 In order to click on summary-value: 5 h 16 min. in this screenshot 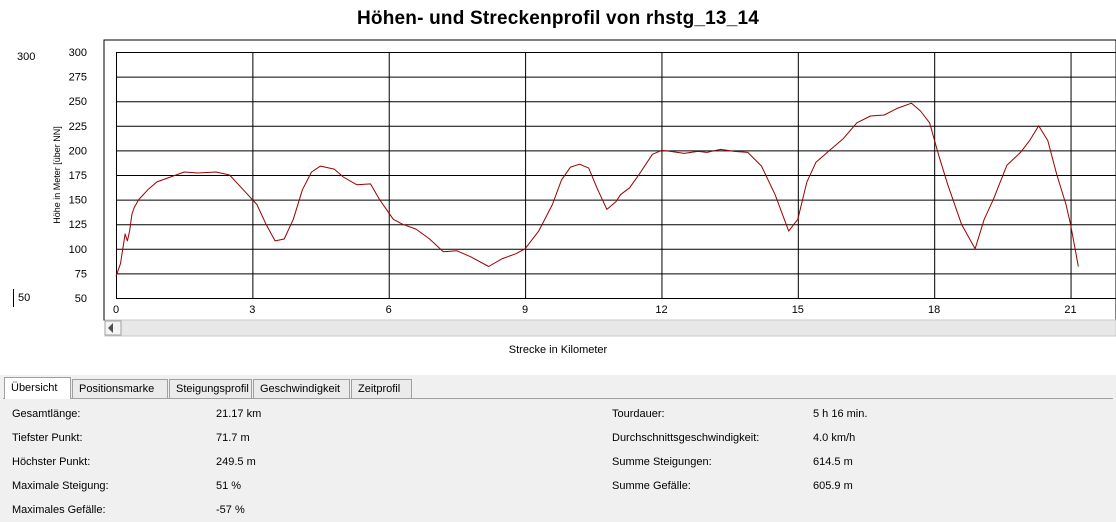, I will do `click(840, 414)`.